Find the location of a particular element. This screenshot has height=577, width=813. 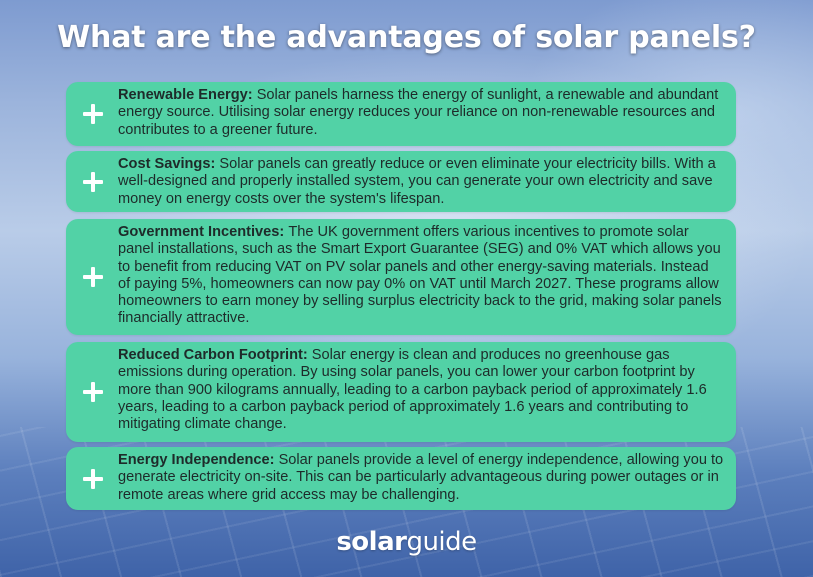

card-heading: Cost Savings: is located at coordinates (169, 164).